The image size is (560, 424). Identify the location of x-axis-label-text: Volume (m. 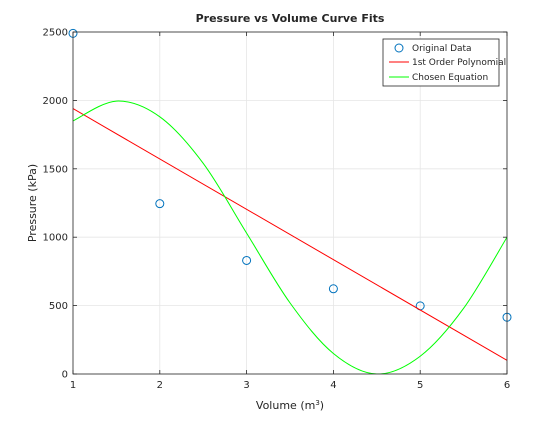
(285, 405).